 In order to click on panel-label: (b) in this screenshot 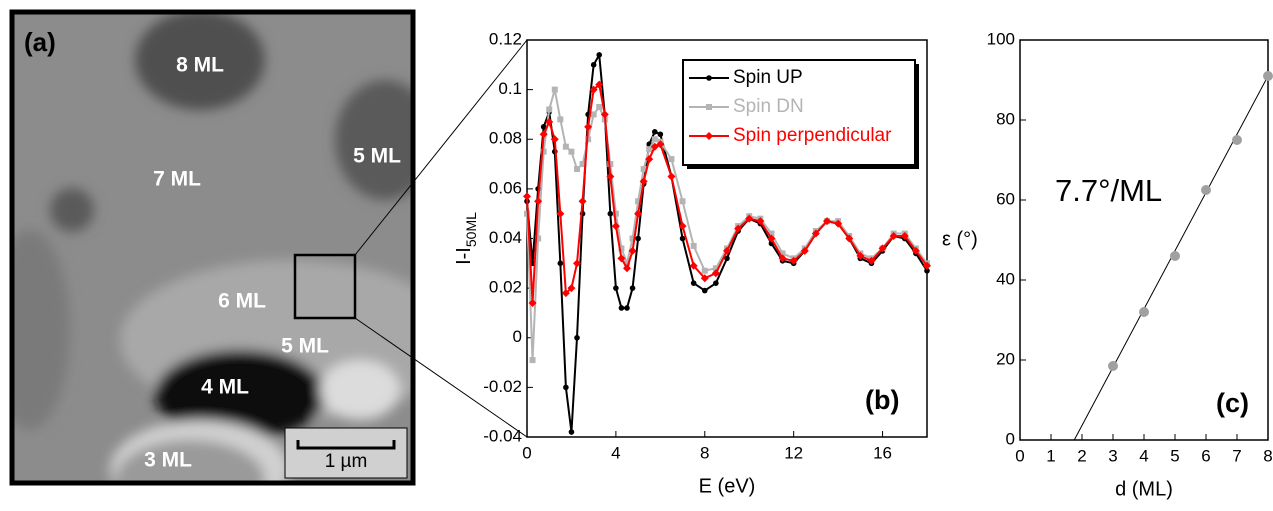, I will do `click(882, 400)`.